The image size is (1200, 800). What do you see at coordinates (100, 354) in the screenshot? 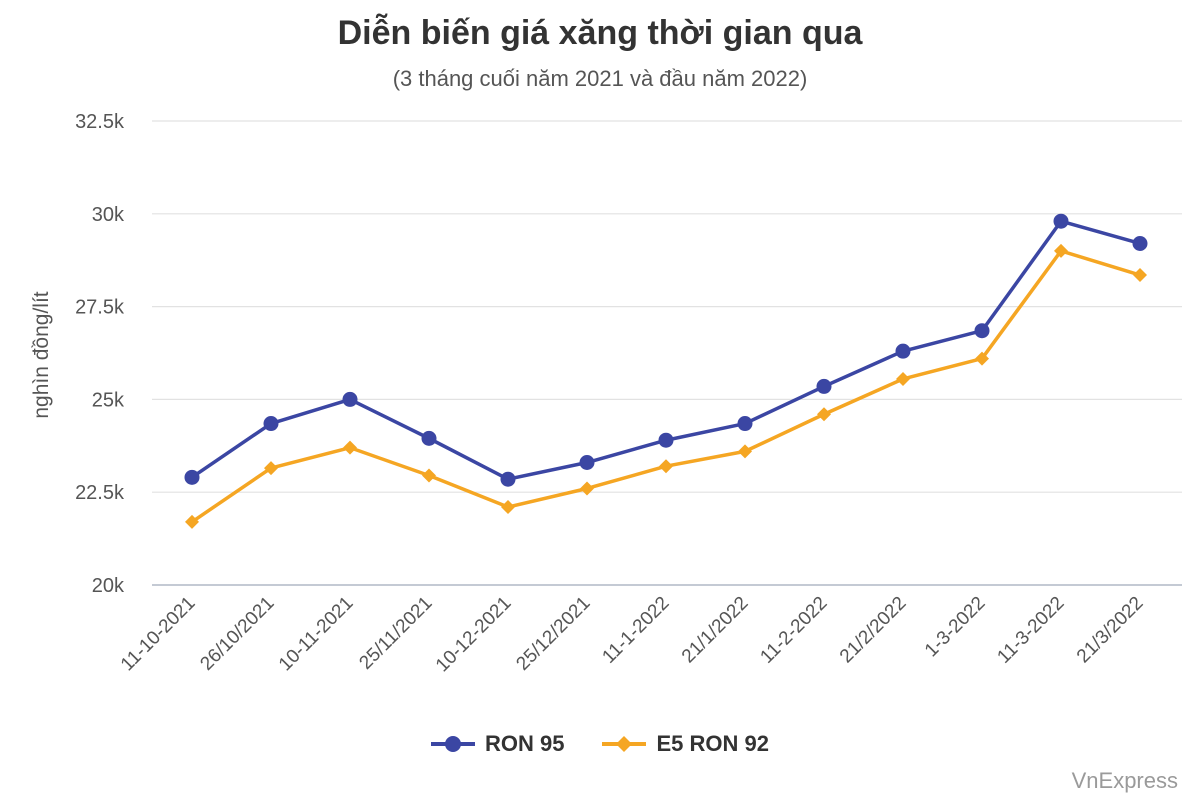
I see `y-axis-ticks: 20k 22.5k 25k 27.5k 30k 32.5k` at bounding box center [100, 354].